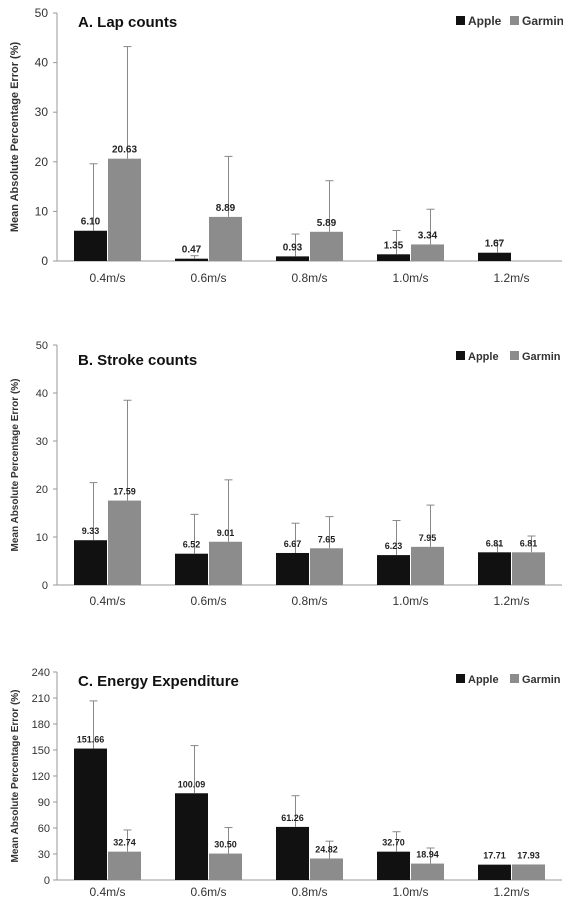 This screenshot has width=563, height=902. What do you see at coordinates (44, 829) in the screenshot?
I see `y-tick-label: 60` at bounding box center [44, 829].